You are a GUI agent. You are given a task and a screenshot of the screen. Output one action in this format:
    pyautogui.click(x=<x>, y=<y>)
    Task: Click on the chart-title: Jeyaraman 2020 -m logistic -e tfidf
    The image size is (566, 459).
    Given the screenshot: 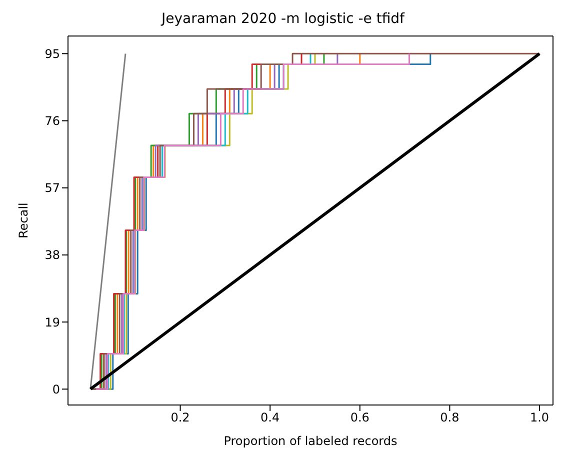 What is the action you would take?
    pyautogui.click(x=283, y=19)
    